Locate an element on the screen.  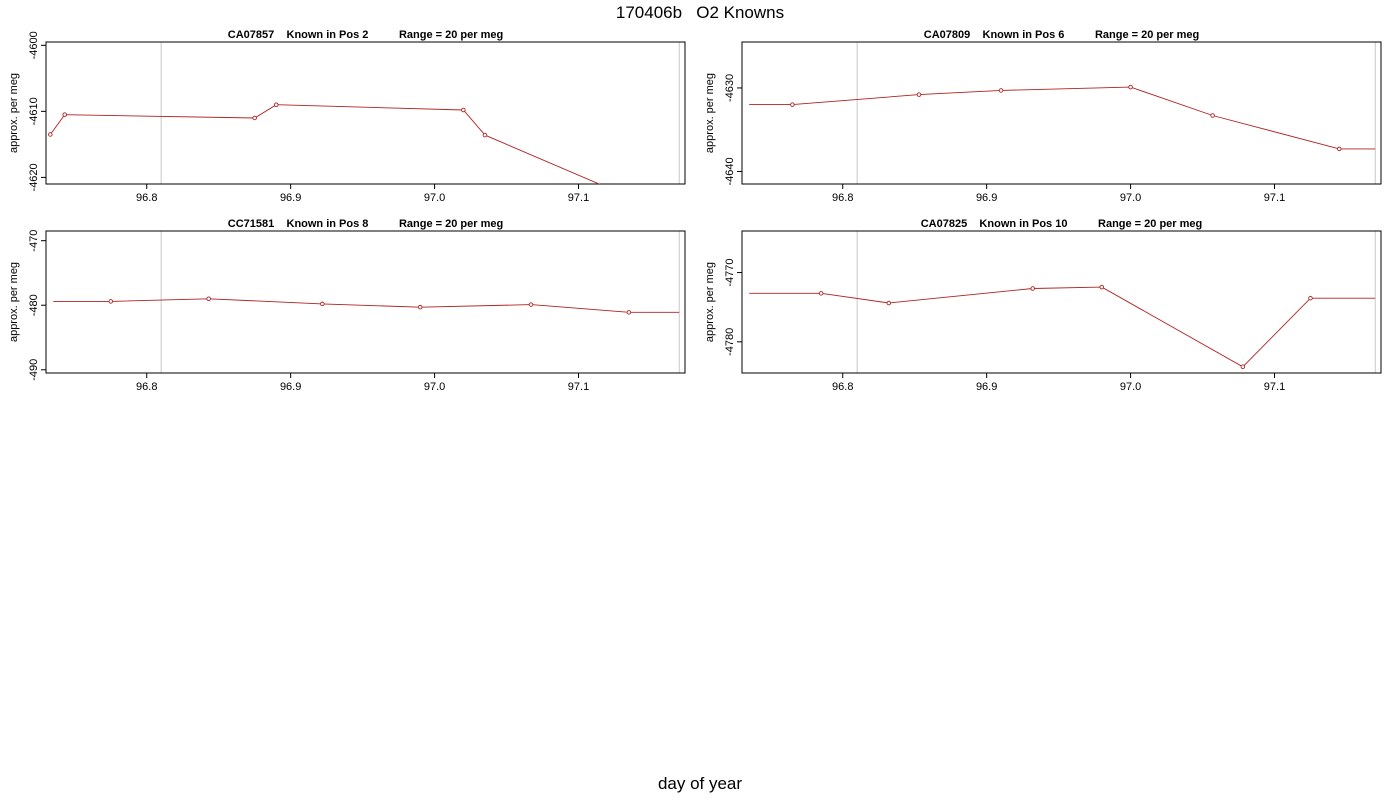
y-tick-label: -480 is located at coordinates (34, 305).